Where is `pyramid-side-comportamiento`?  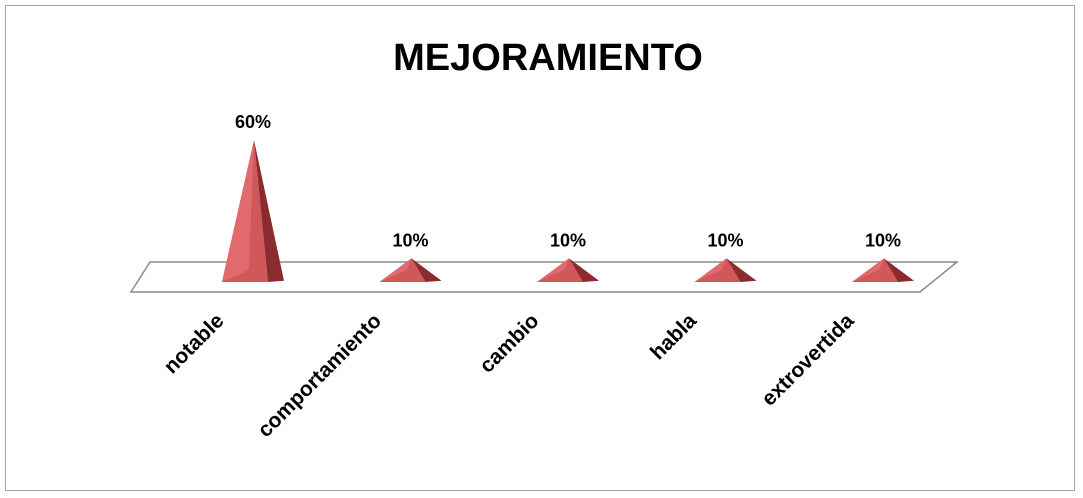 pyramid-side-comportamiento is located at coordinates (426, 270).